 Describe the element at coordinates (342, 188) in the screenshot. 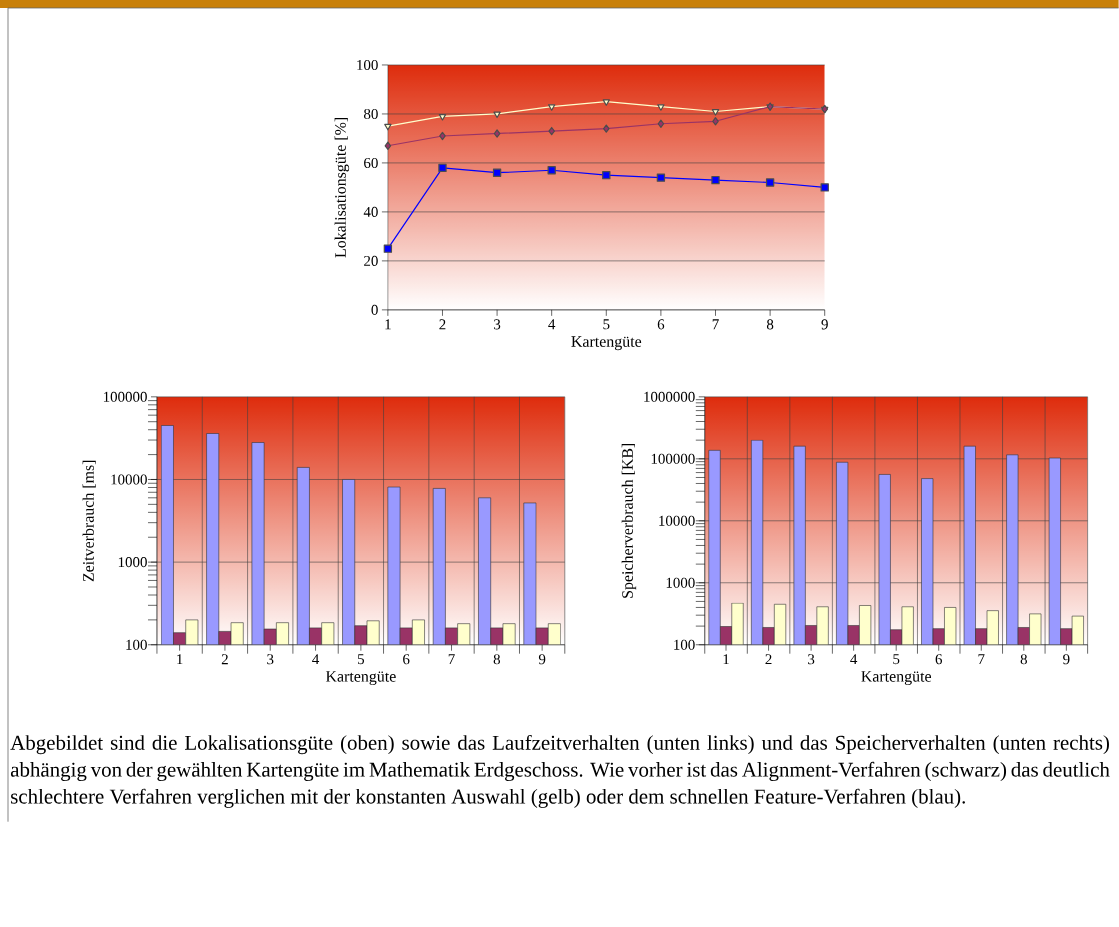

I see `y-axis-title: Lokalisationsgüte [%]` at that location.